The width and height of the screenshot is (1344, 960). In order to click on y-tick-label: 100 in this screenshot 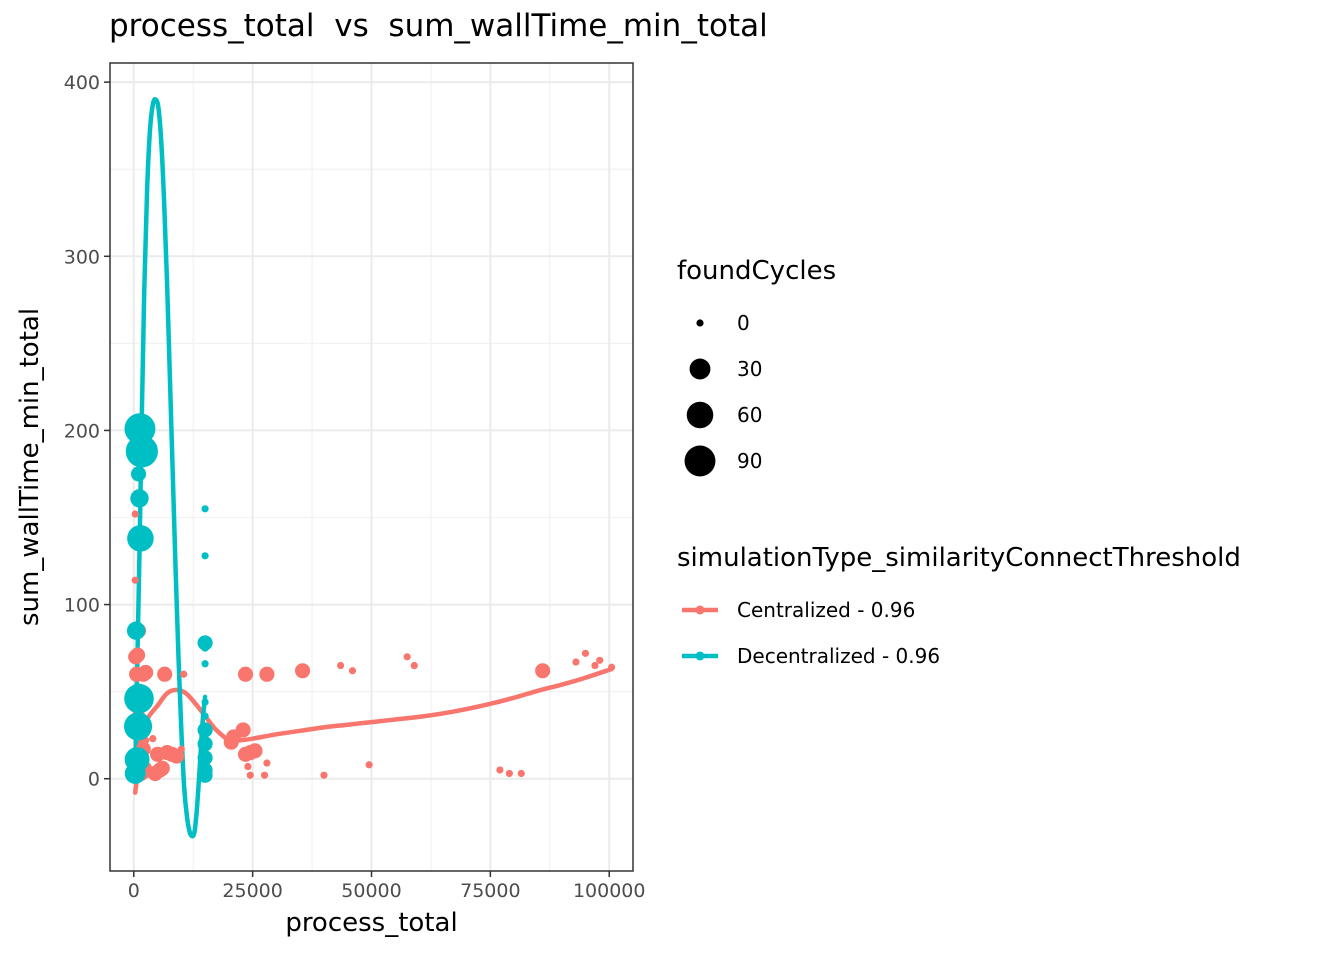, I will do `click(82, 606)`.